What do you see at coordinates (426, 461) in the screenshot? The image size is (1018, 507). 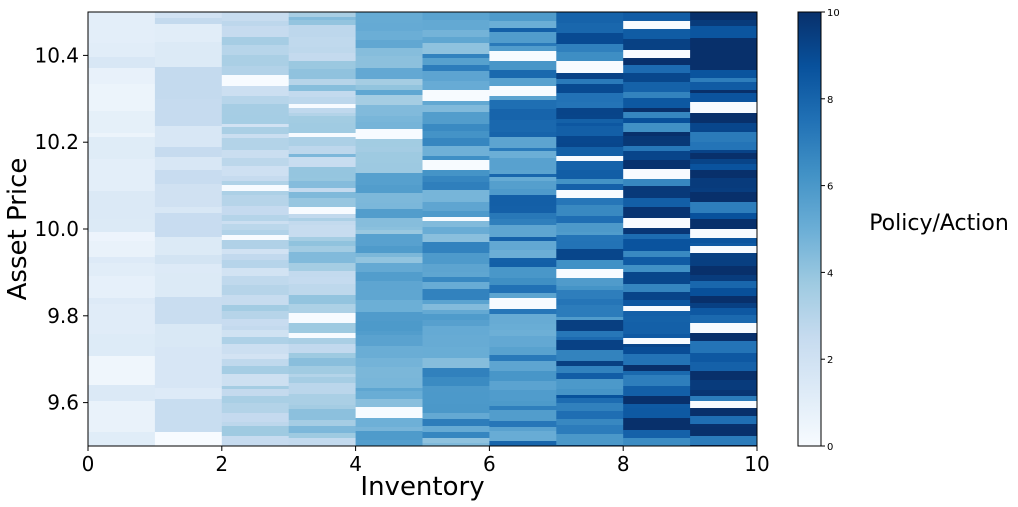 I see `x-axis-ticks: 0 2 4 6 8 10` at bounding box center [426, 461].